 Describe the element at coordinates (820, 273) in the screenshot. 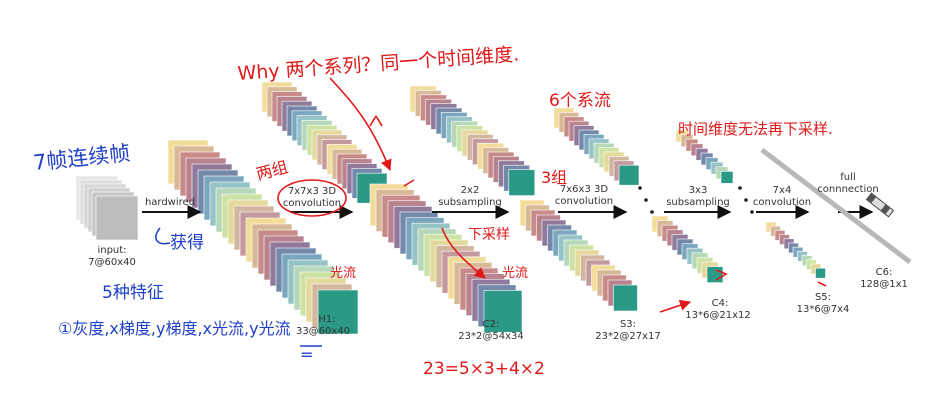

I see `s5-maps-layer` at that location.